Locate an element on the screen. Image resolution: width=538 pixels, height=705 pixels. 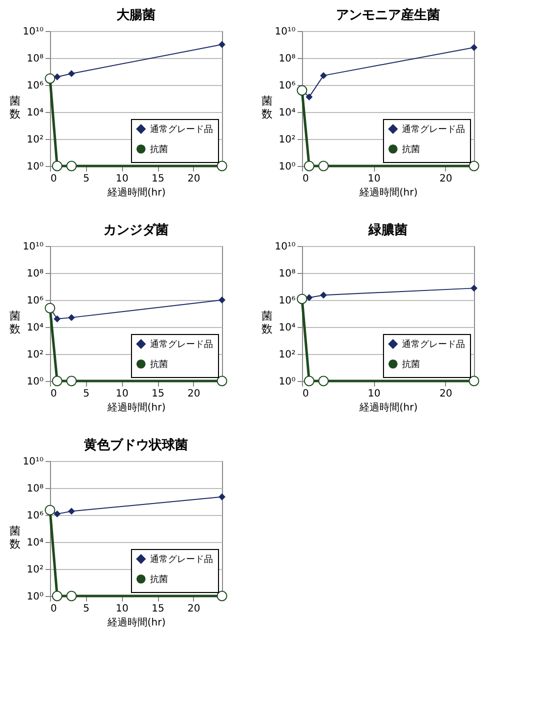
chart-title: カンジダ菌 is located at coordinates (136, 230).